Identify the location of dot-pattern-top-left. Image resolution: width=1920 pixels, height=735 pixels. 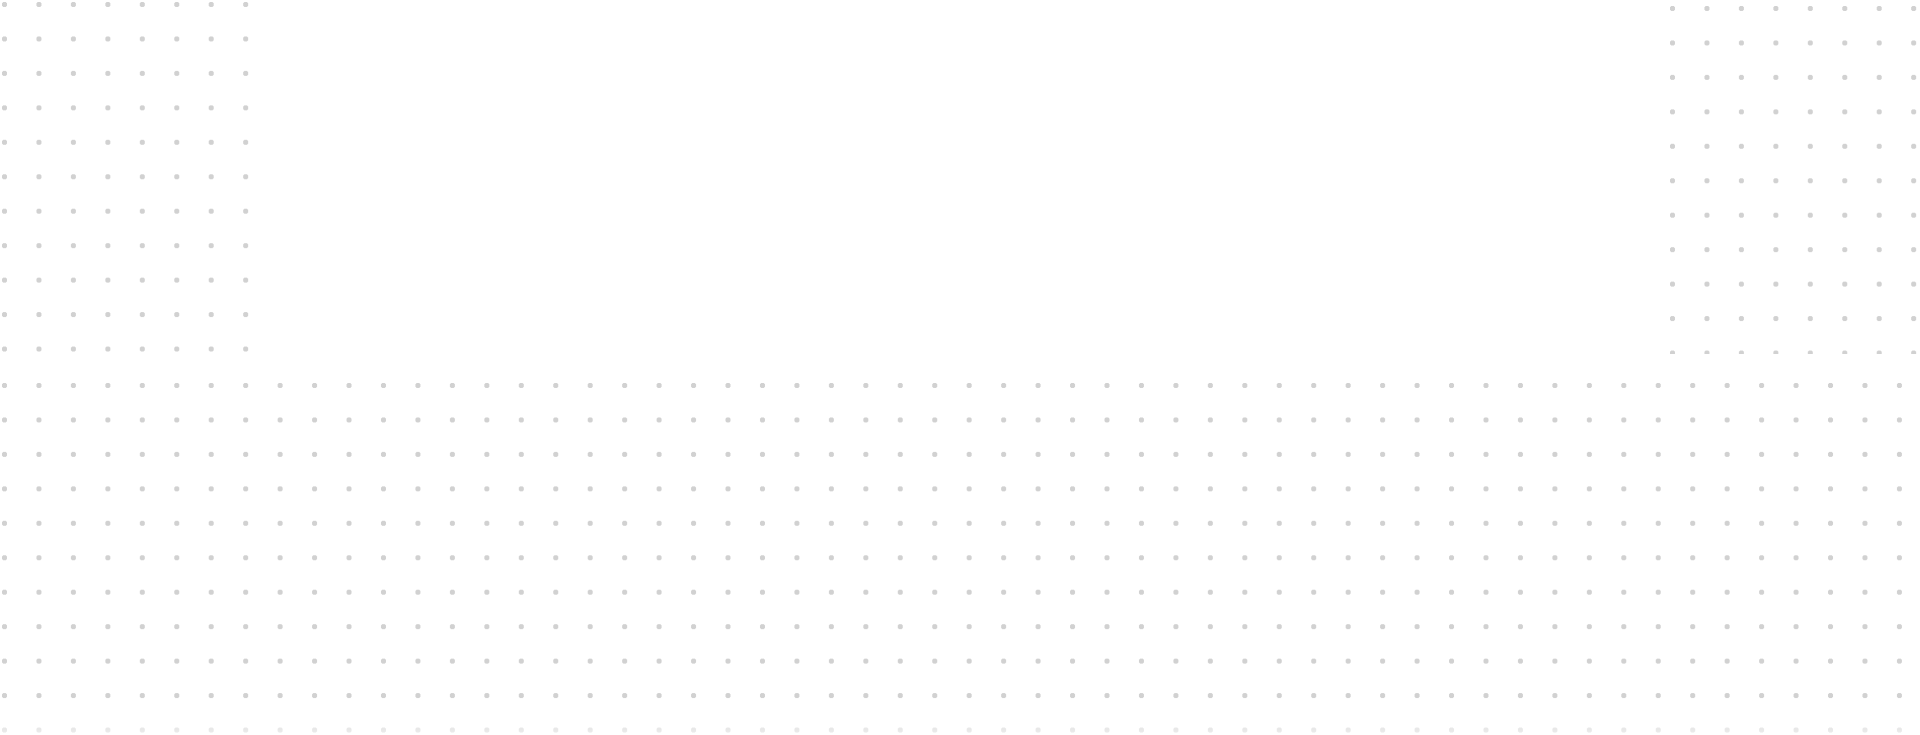
(127, 178).